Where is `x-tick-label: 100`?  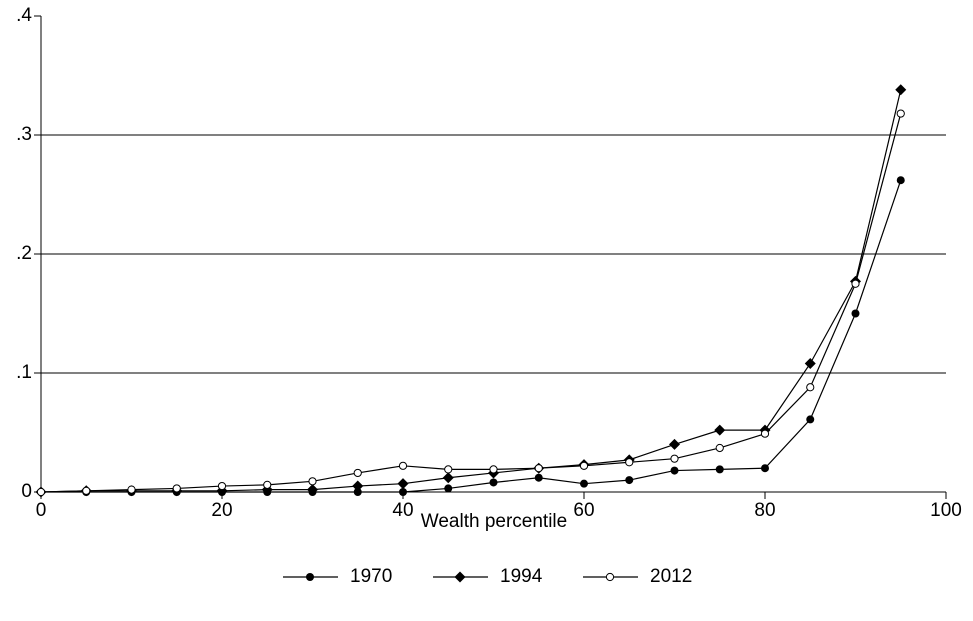 x-tick-label: 100 is located at coordinates (946, 510).